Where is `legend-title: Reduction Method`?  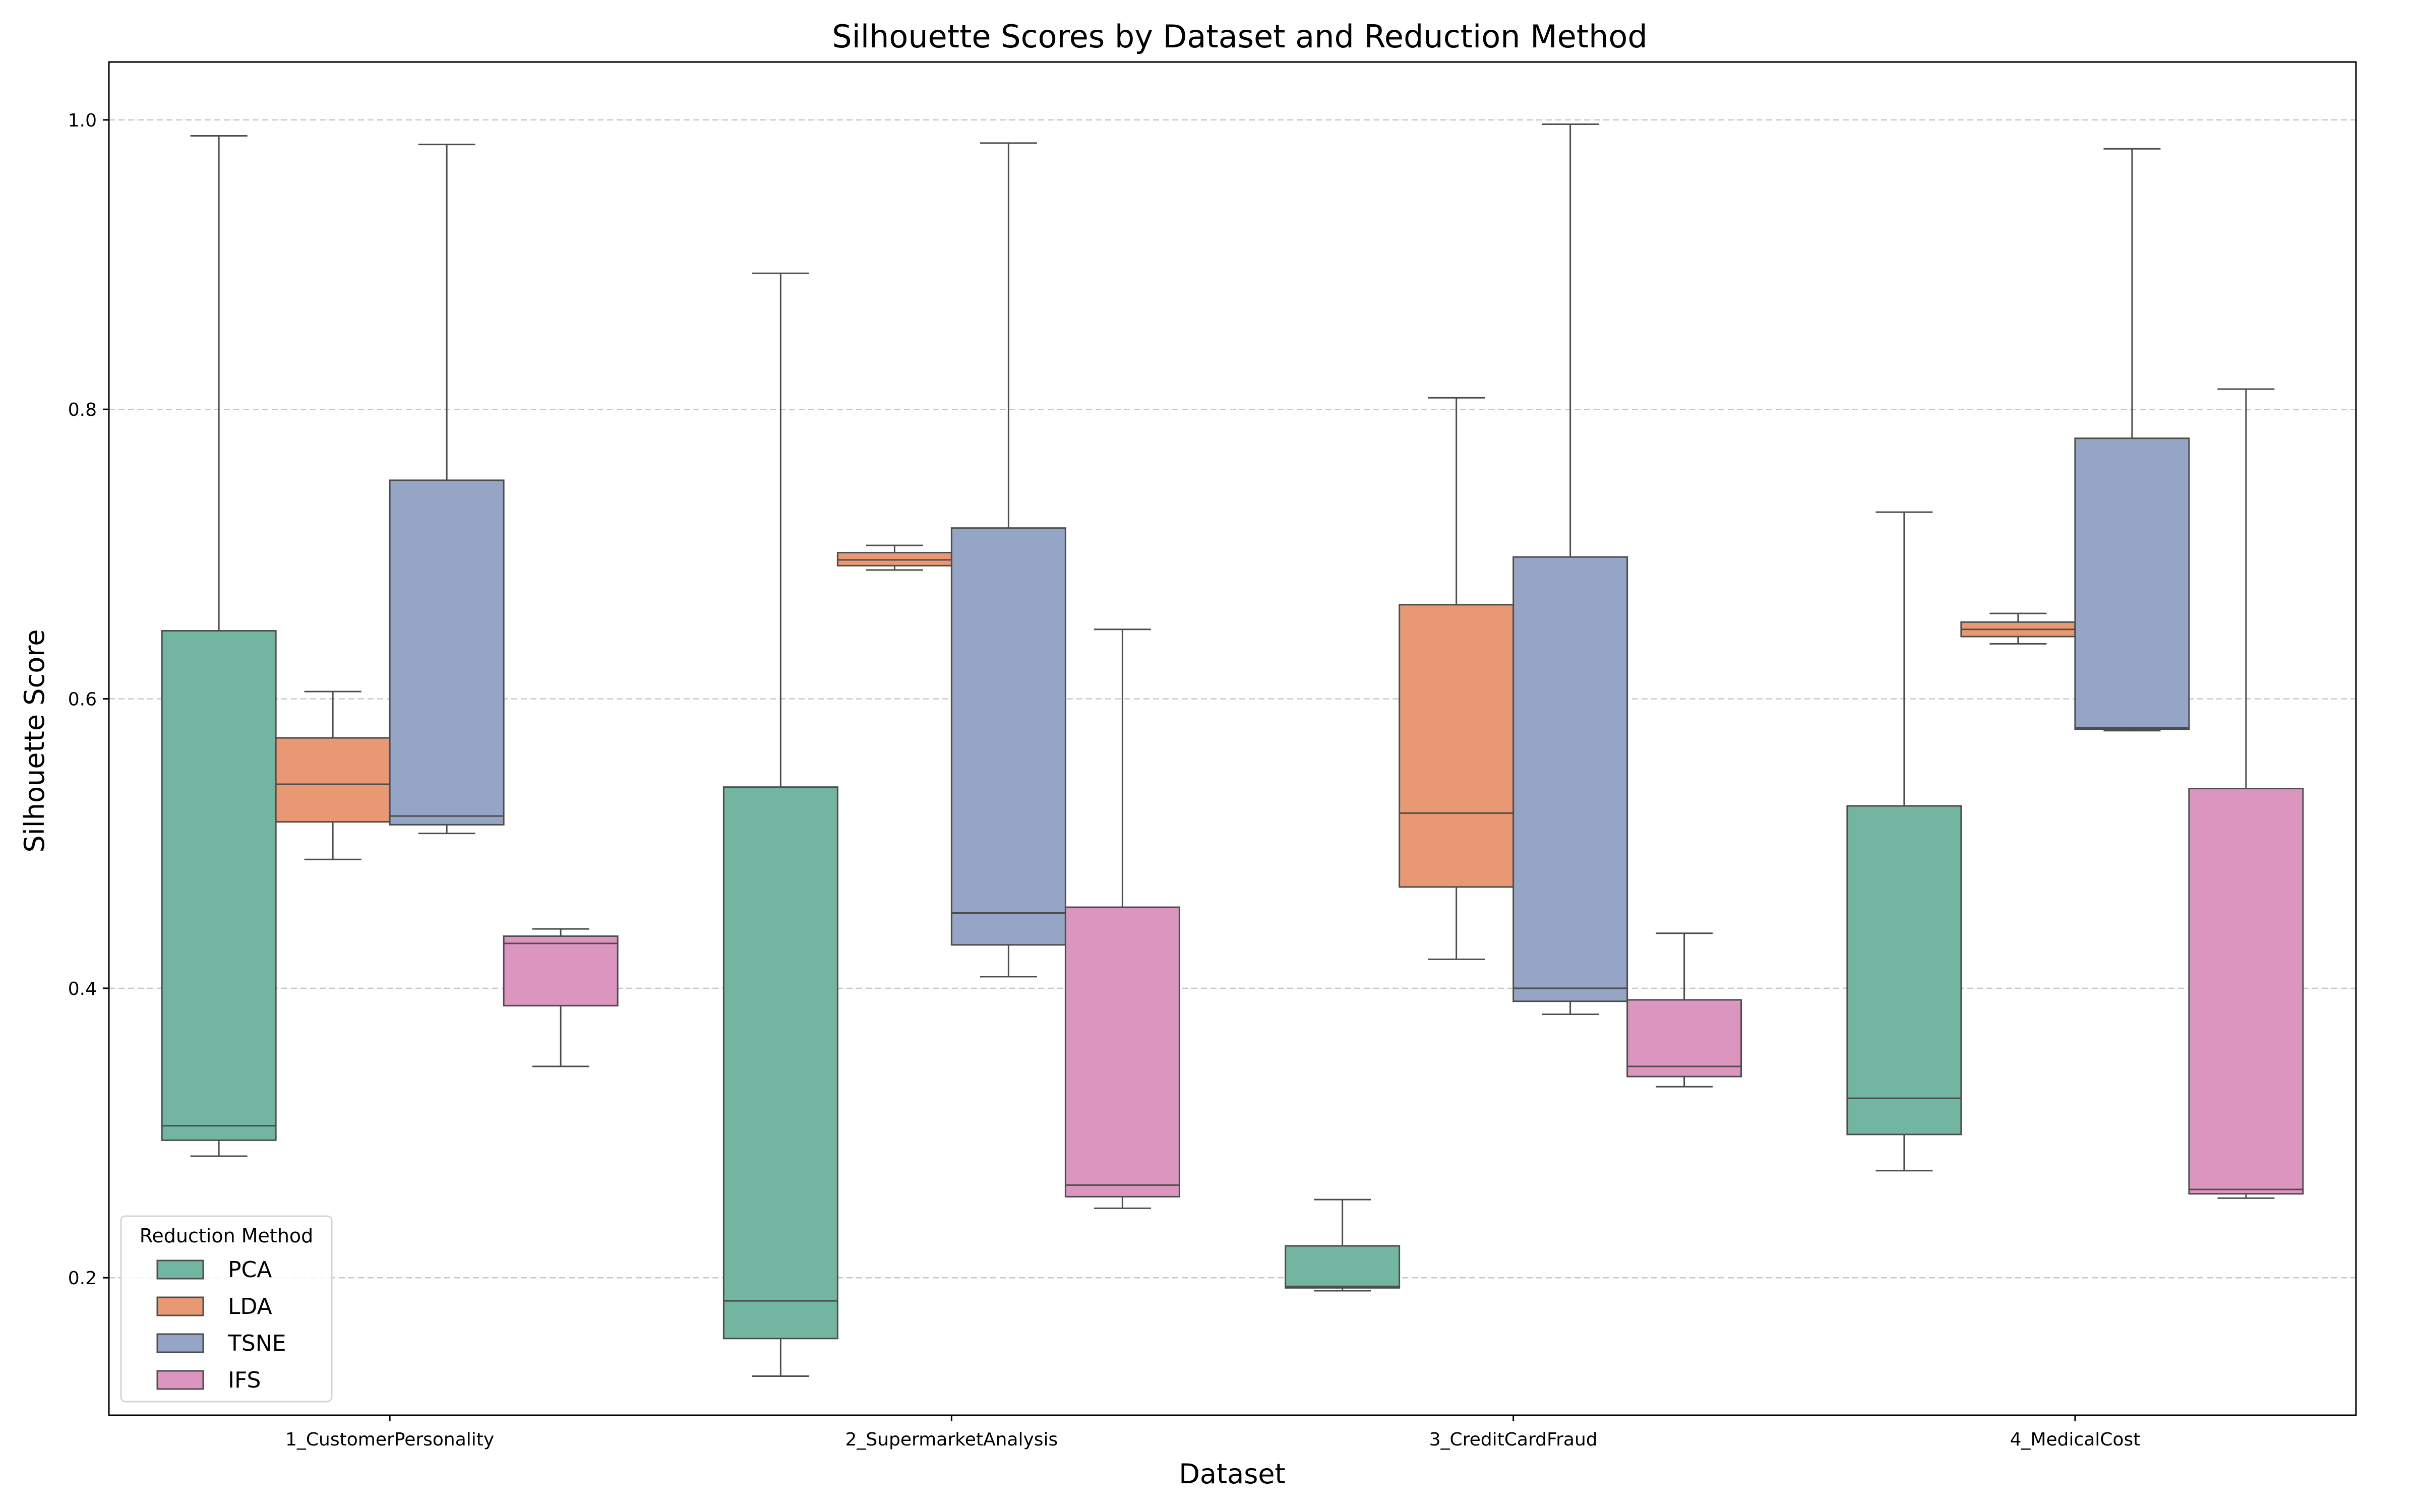
legend-title: Reduction Method is located at coordinates (227, 1236).